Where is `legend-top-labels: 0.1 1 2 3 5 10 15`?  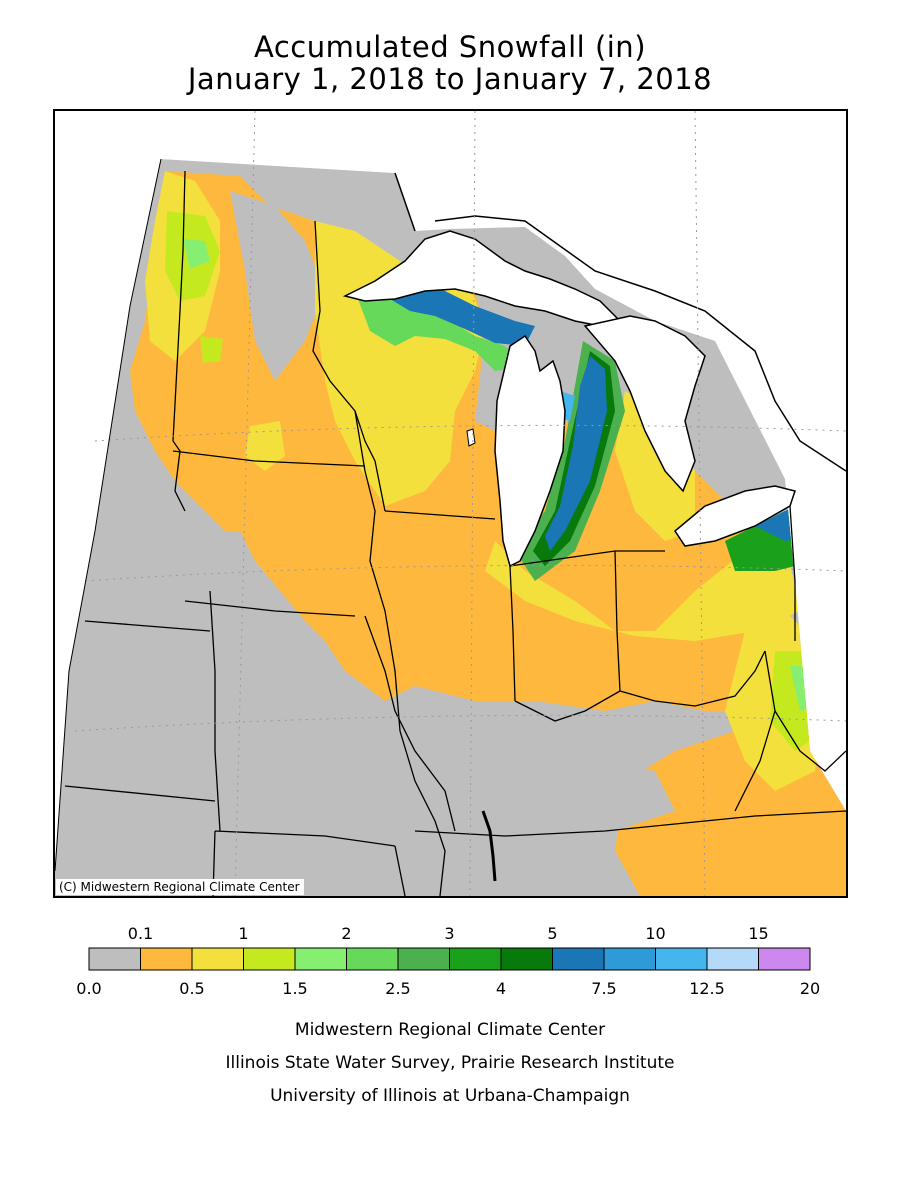 legend-top-labels: 0.1 1 2 3 5 10 15 is located at coordinates (448, 933).